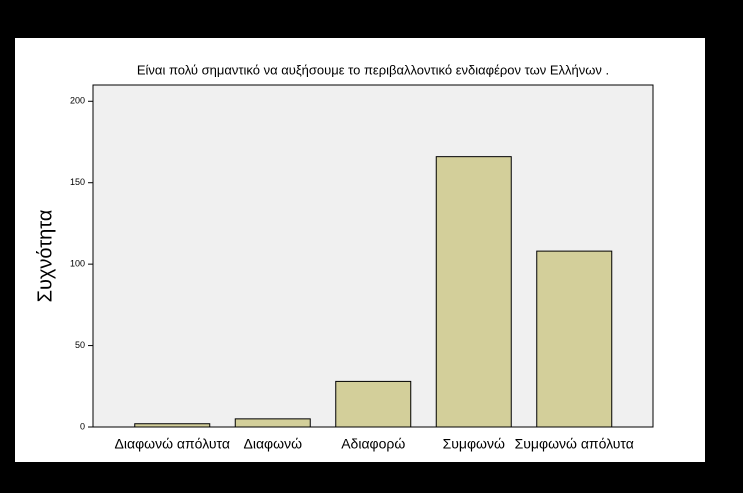  Describe the element at coordinates (77, 101) in the screenshot. I see `y-tick-label: 200` at that location.